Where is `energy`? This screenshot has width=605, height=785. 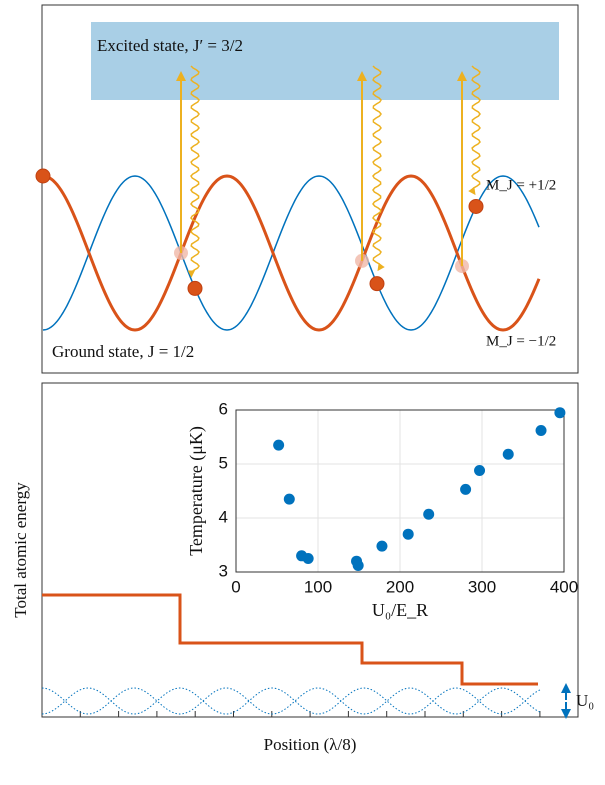 energy is located at coordinates (306, 656).